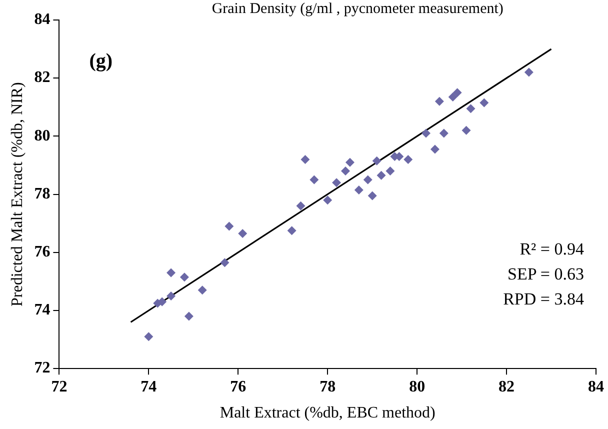 The width and height of the screenshot is (608, 429). I want to click on x-tick-label: 84, so click(596, 387).